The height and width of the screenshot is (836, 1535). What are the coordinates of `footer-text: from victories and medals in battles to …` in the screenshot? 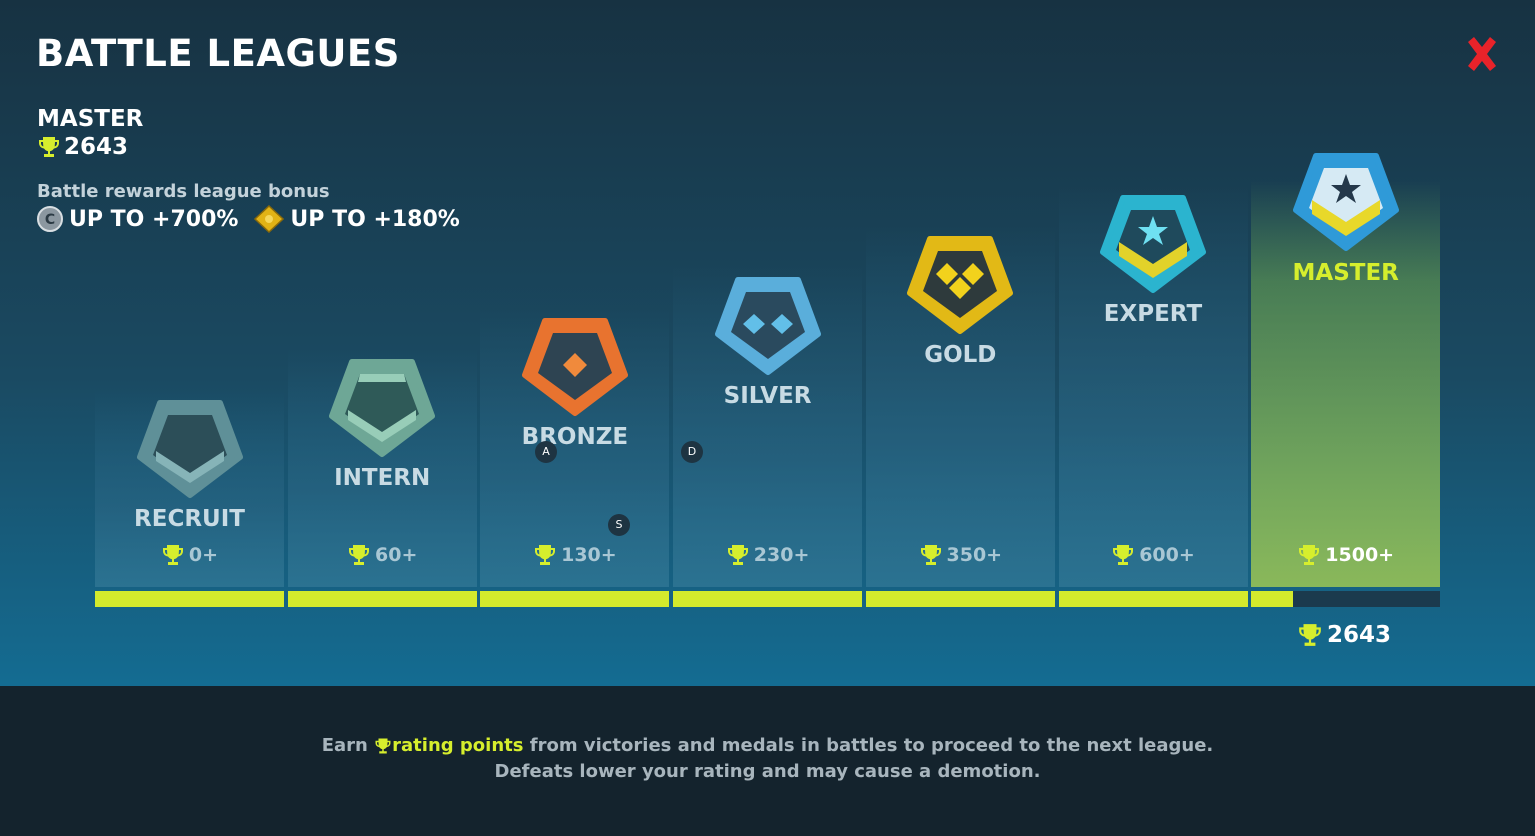 It's located at (871, 745).